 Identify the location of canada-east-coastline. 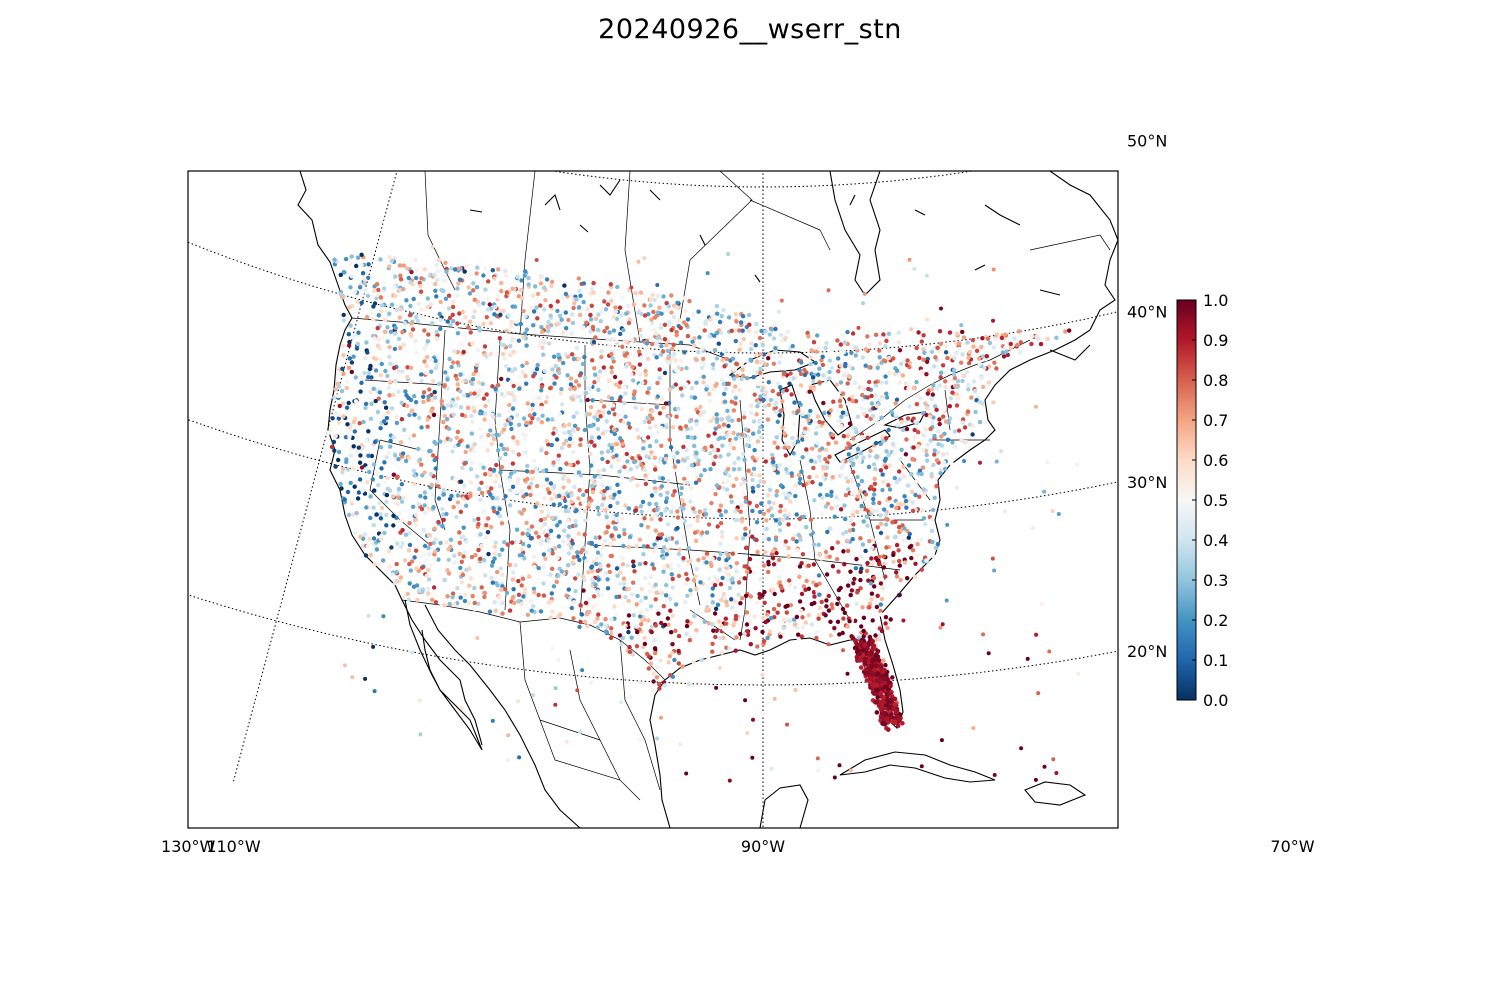
(1083, 251).